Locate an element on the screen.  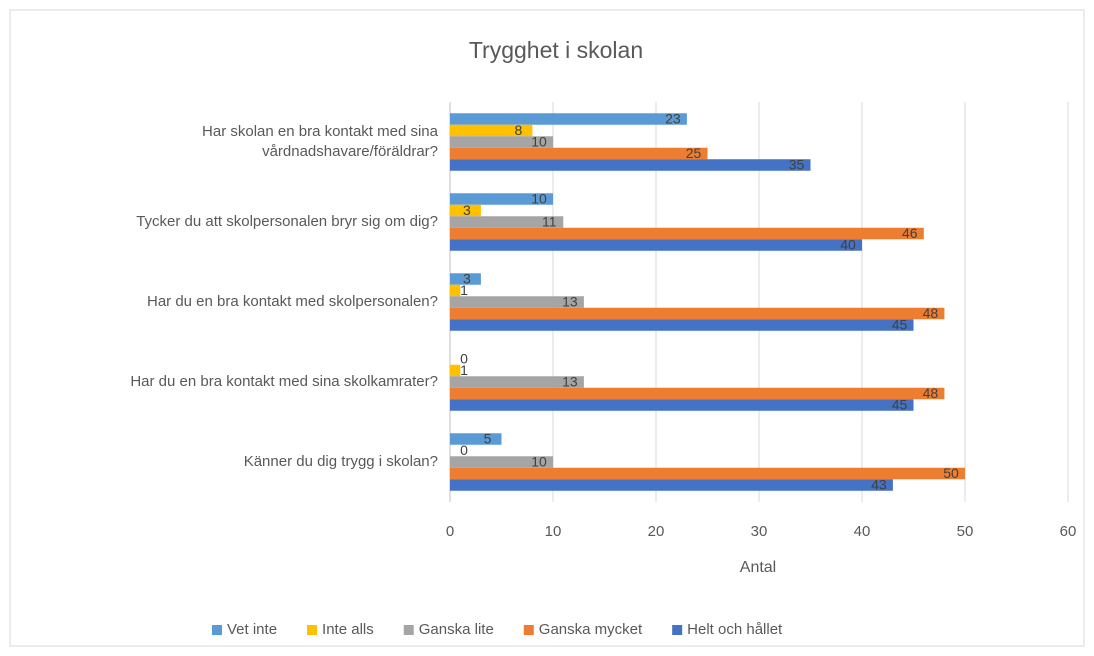
data-label: 23 is located at coordinates (673, 119).